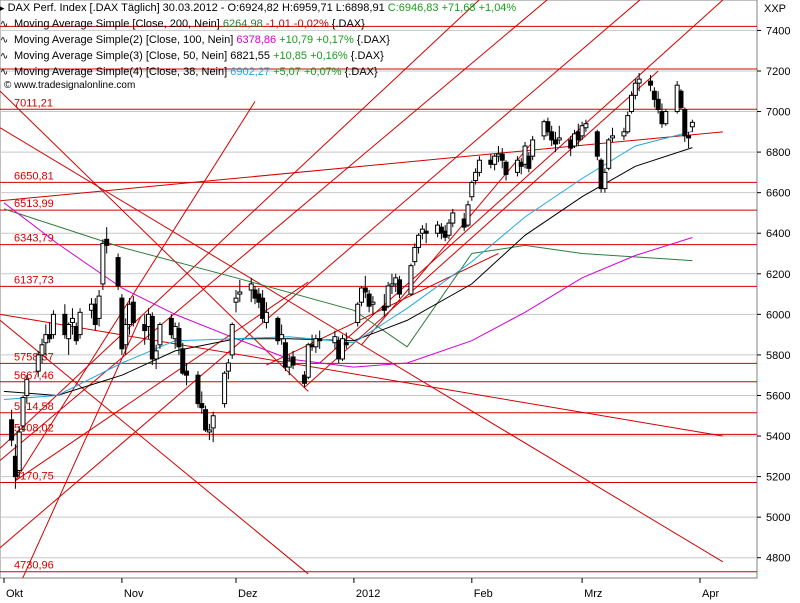 This screenshot has height=603, width=800. What do you see at coordinates (34, 407) in the screenshot?
I see `level-label: 5514,58` at bounding box center [34, 407].